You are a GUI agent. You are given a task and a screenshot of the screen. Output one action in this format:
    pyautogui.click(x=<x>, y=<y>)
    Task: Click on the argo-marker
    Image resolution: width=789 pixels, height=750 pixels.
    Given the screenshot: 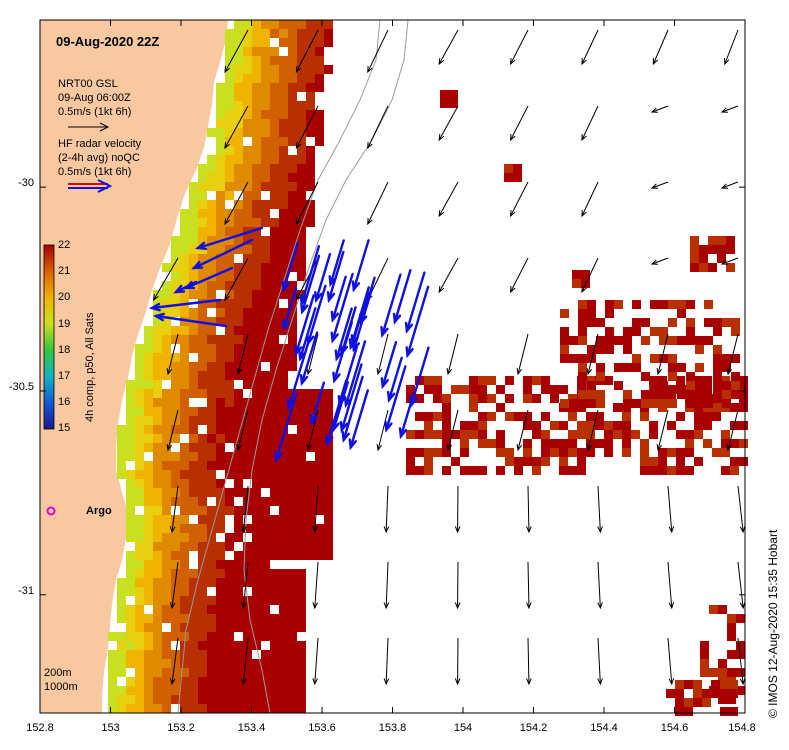 What is the action you would take?
    pyautogui.click(x=51, y=511)
    